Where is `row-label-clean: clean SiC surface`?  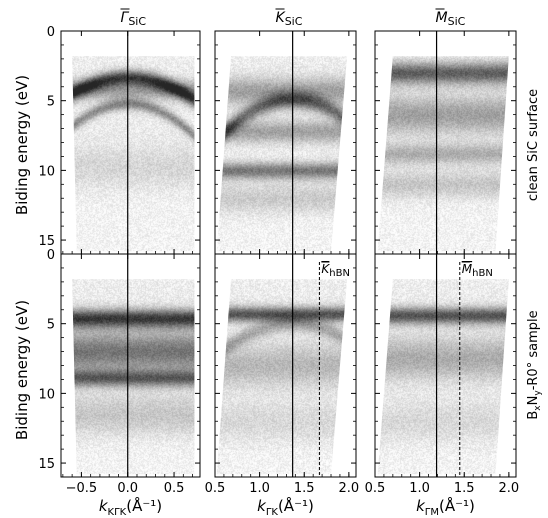
row-label-clean: clean SiC surface is located at coordinates (533, 145).